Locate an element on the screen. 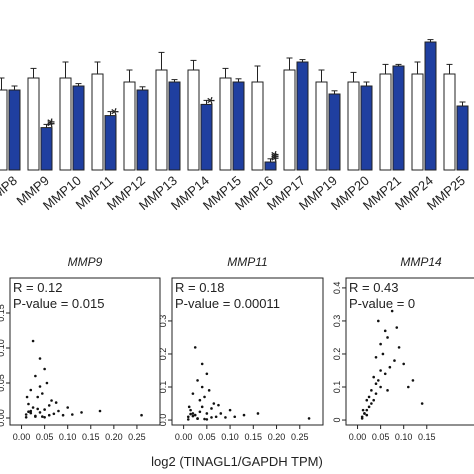 This screenshot has width=474, height=474. stat-annotation: R = 0.43 is located at coordinates (374, 287).